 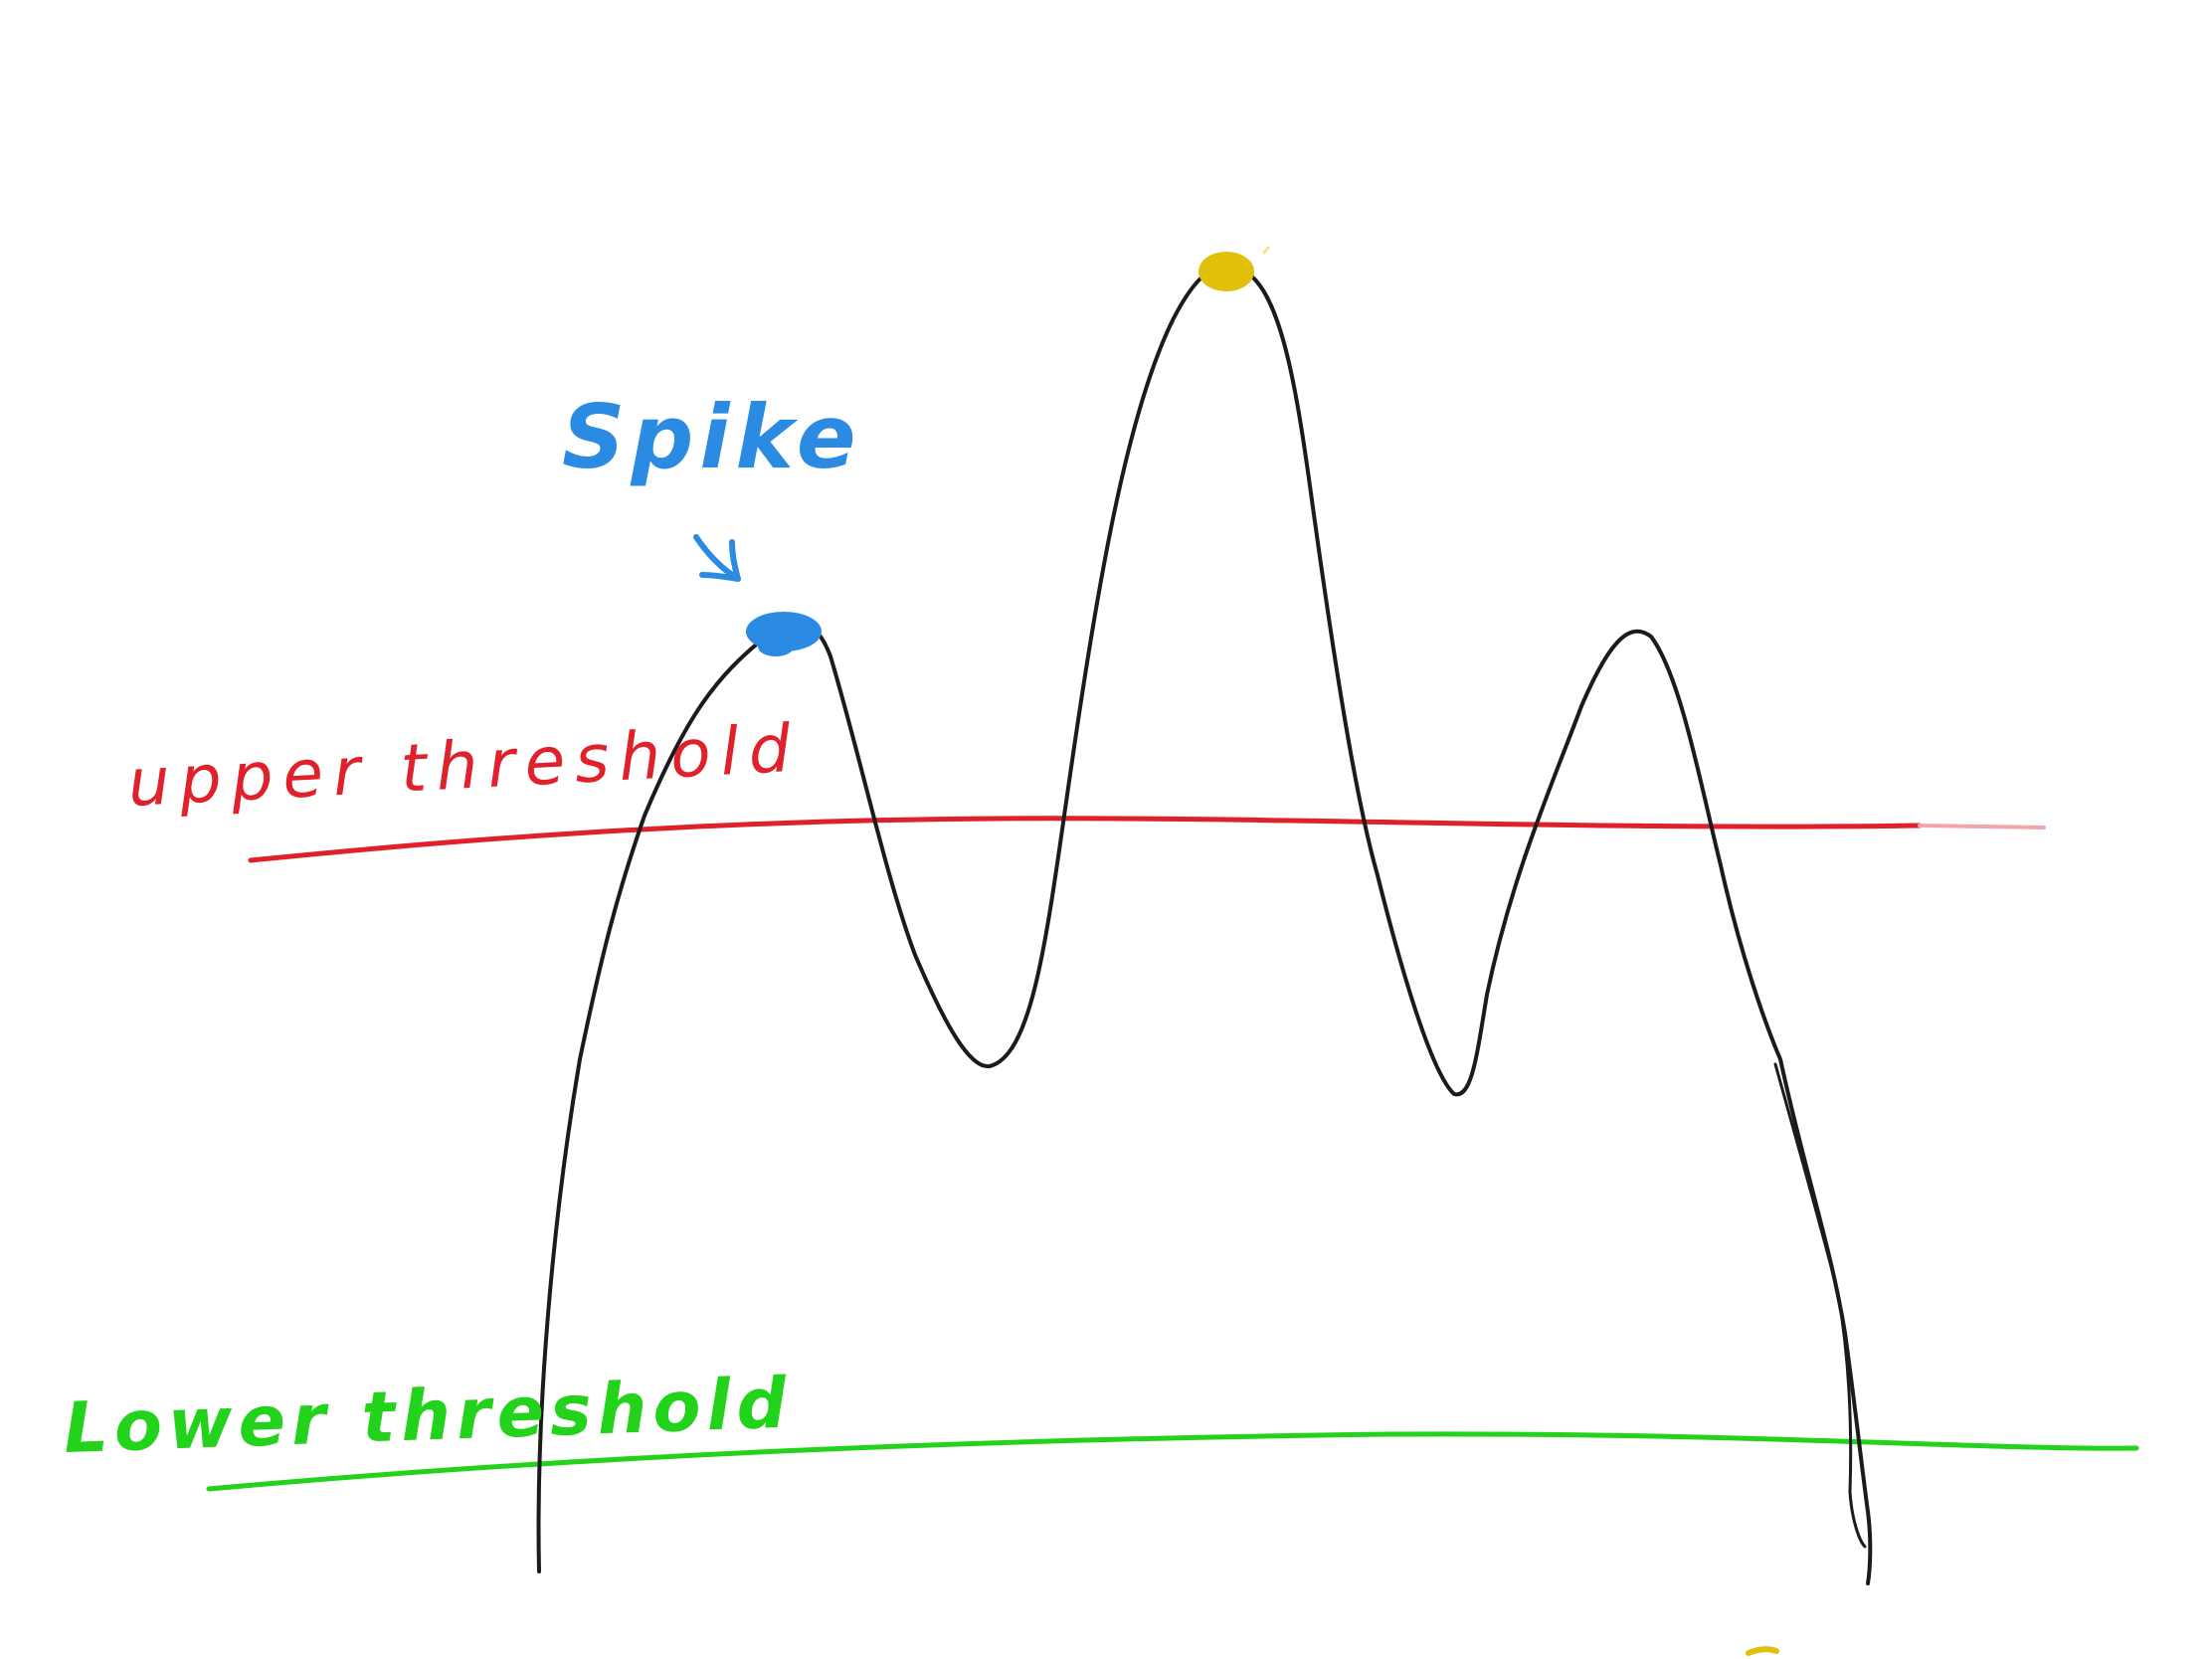 What do you see at coordinates (1085, 839) in the screenshot?
I see `upper-threshold-line` at bounding box center [1085, 839].